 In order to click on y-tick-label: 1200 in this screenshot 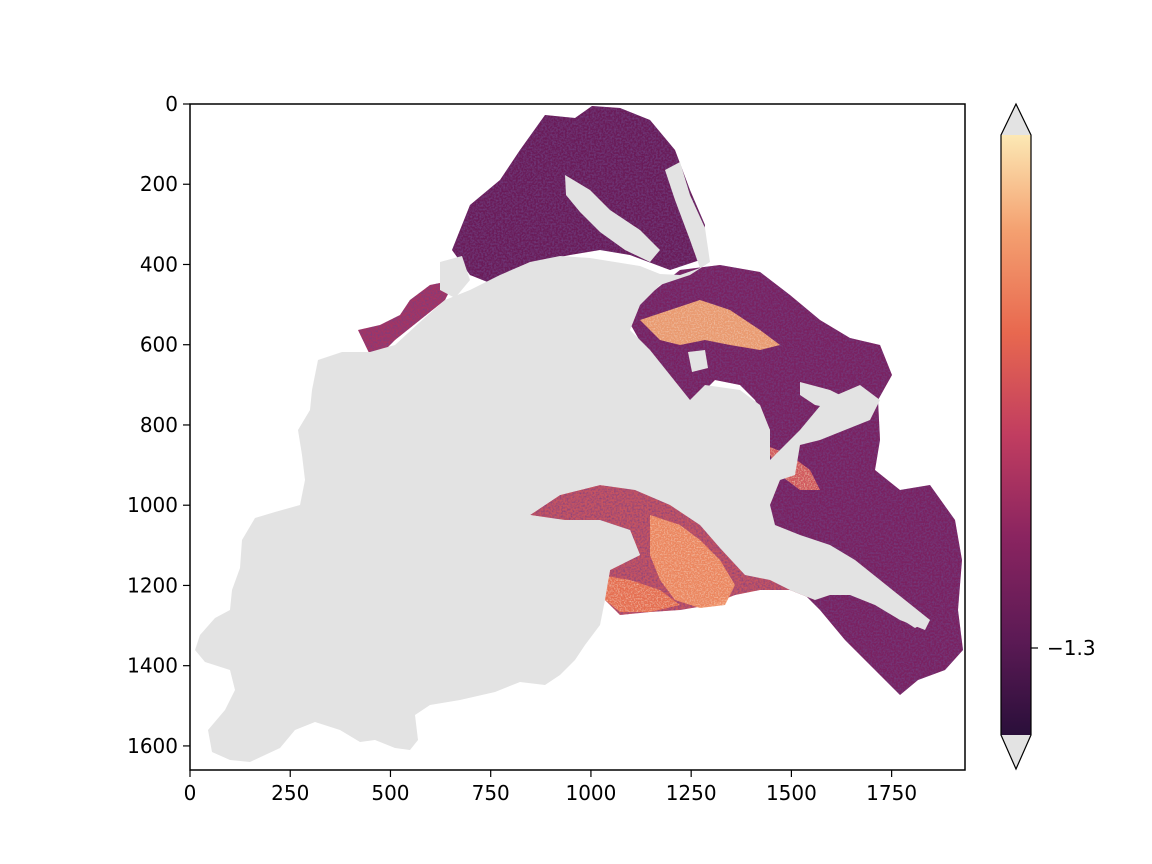, I will do `click(152, 585)`.